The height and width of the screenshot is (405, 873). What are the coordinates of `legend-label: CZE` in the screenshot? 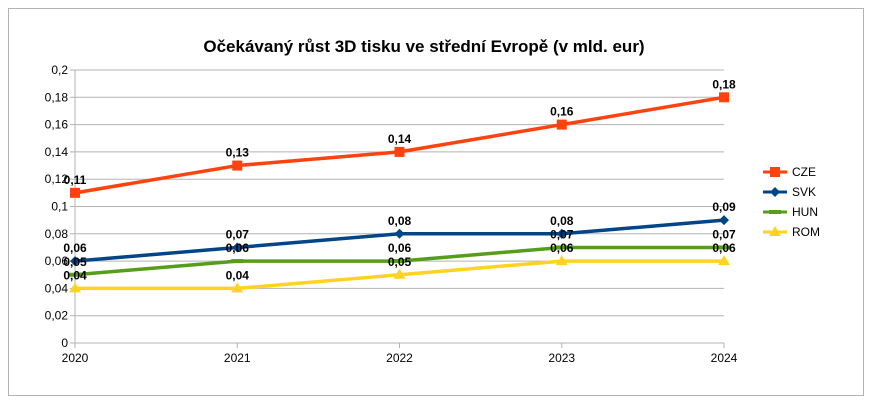 It's located at (804, 172).